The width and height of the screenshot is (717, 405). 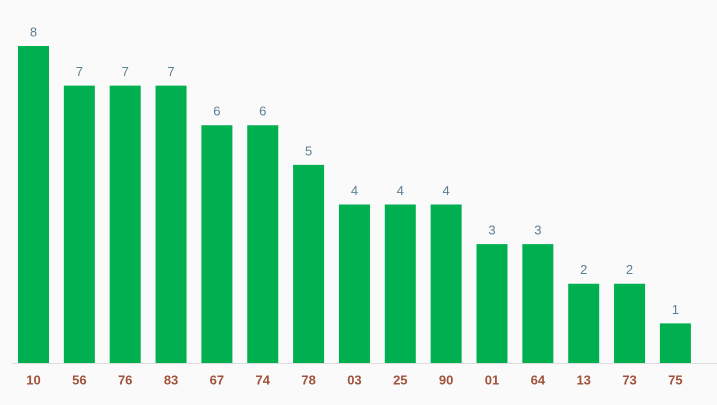 What do you see at coordinates (308, 150) in the screenshot?
I see `value-label: 5` at bounding box center [308, 150].